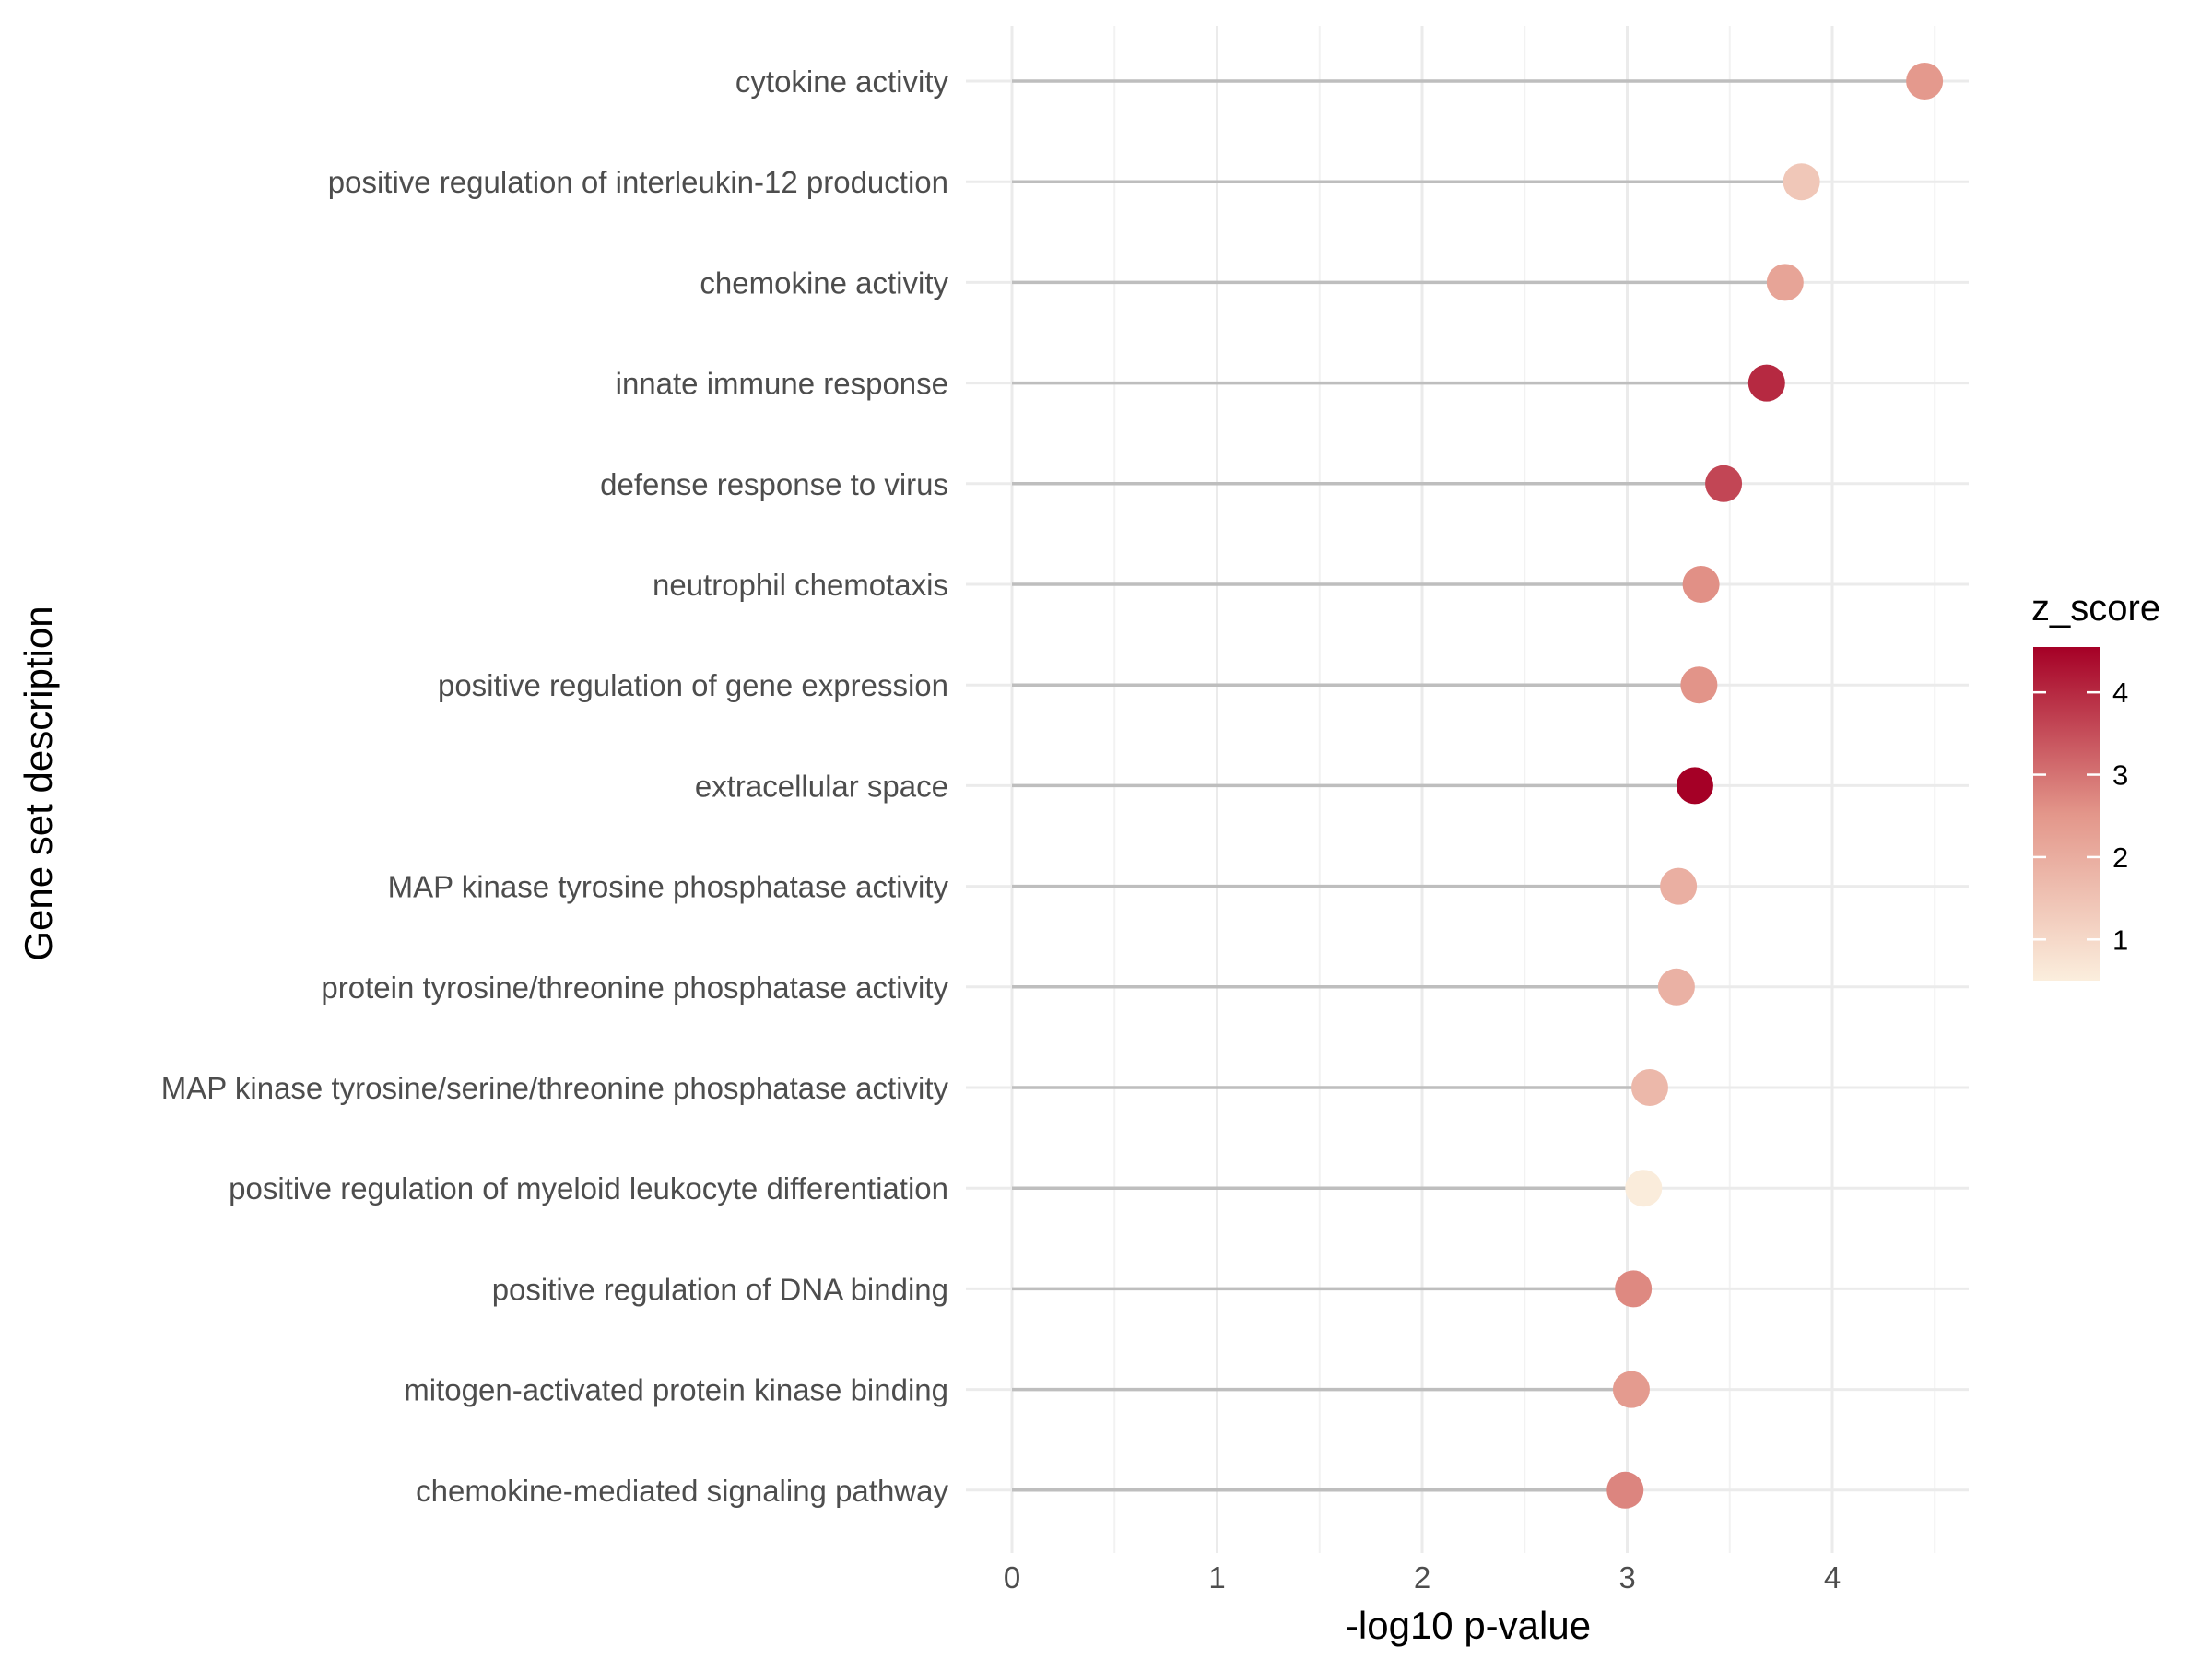 The height and width of the screenshot is (1659, 2212). Describe the element at coordinates (693, 685) in the screenshot. I see `category-label: positive regulation of gene expression` at that location.